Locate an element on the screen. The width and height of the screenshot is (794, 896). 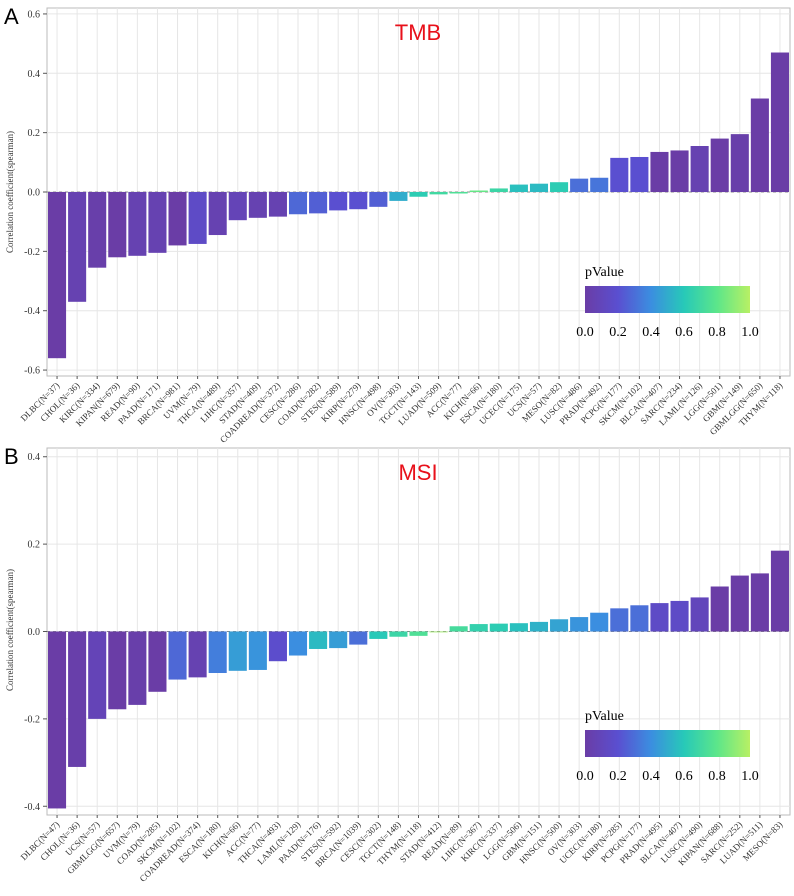
y-axis-label: Correlation coefficient(spearman) is located at coordinates (10, 192).